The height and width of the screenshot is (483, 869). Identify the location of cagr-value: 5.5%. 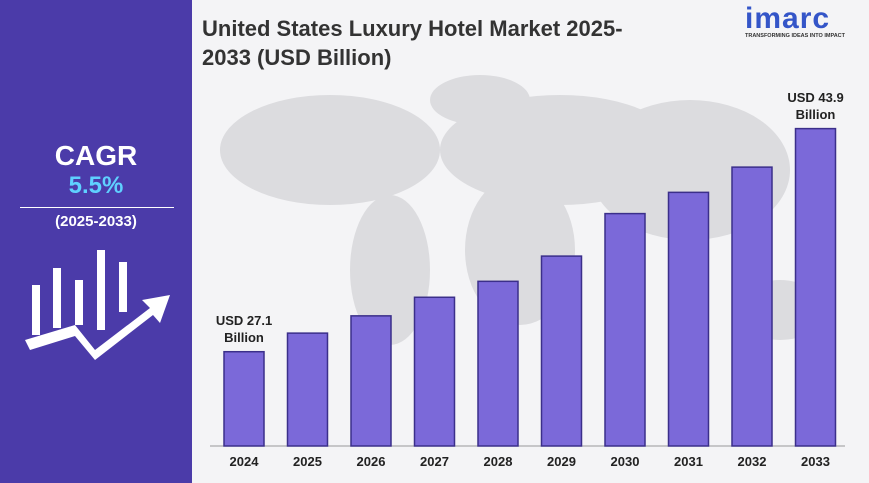
(96, 185).